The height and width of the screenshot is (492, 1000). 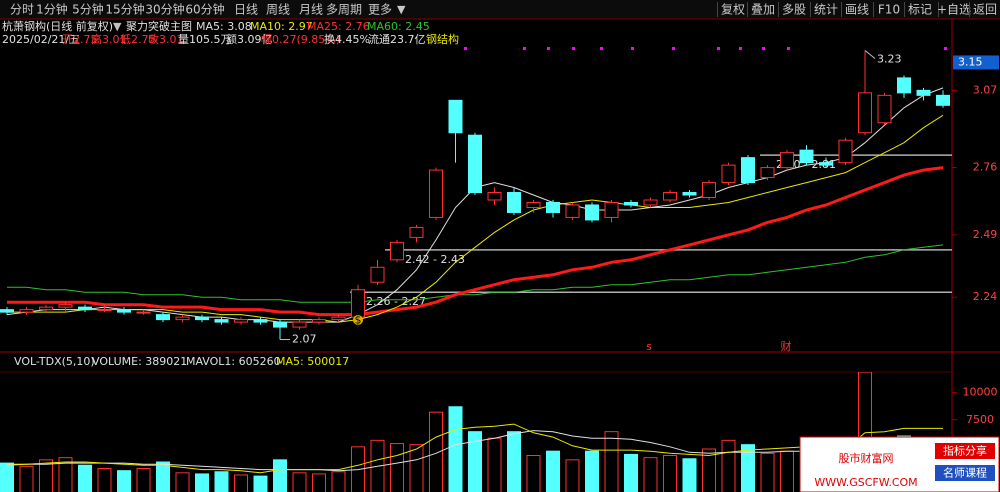 I want to click on stock-name: 杭萧钢构(日线 前复权), so click(x=57, y=26).